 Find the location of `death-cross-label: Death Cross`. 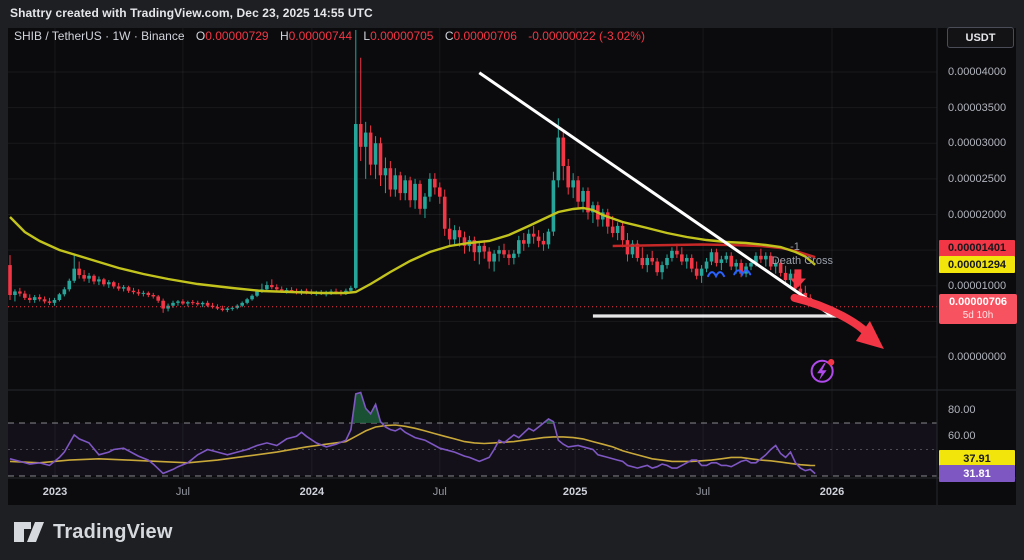

death-cross-label: Death Cross is located at coordinates (802, 261).